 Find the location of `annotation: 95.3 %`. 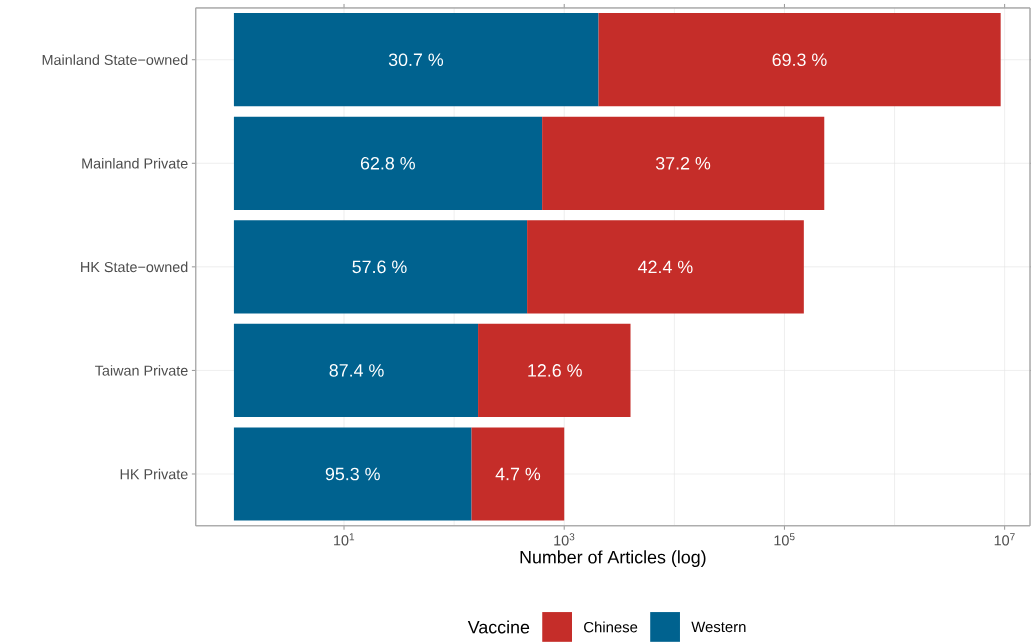

annotation: 95.3 % is located at coordinates (352, 474).